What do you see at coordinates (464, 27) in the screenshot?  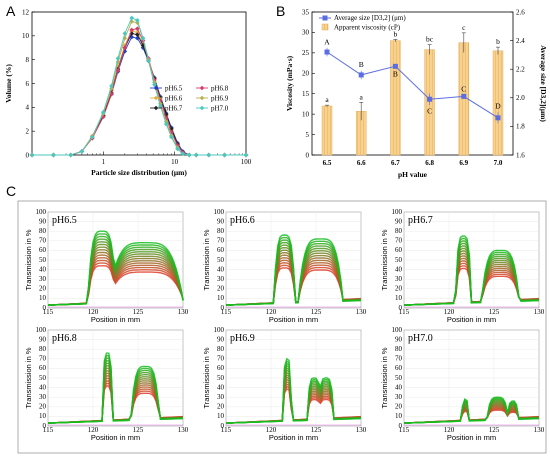 I see `bar-group-label: c` at bounding box center [464, 27].